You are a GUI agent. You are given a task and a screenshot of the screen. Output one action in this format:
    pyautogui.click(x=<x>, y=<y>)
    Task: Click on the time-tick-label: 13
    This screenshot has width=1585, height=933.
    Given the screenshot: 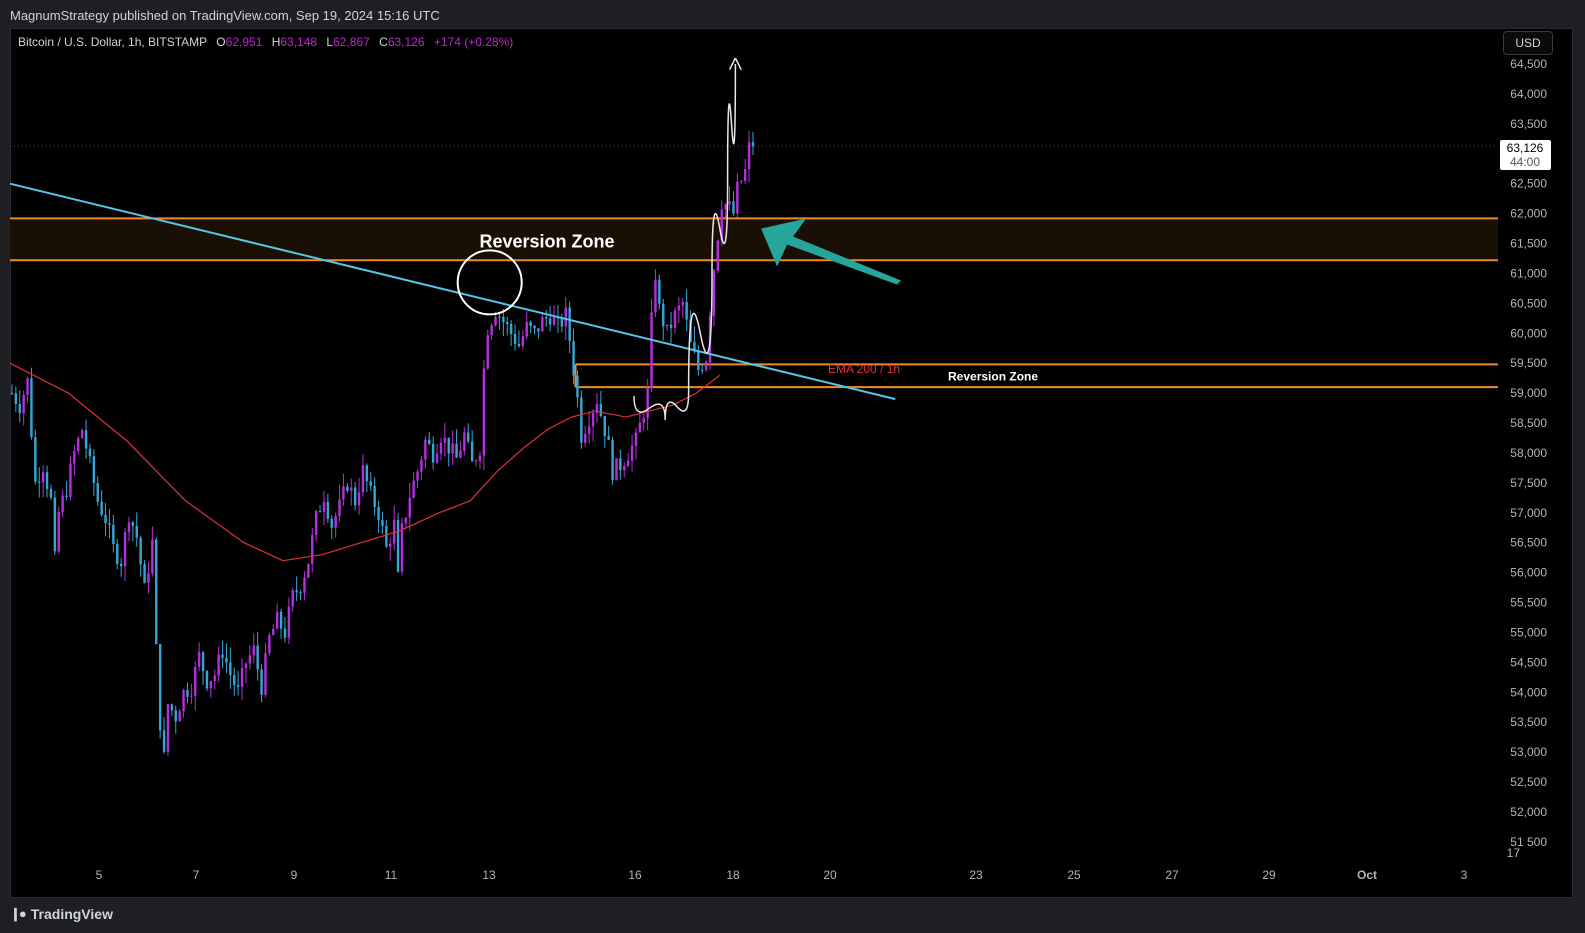 What is the action you would take?
    pyautogui.click(x=489, y=875)
    